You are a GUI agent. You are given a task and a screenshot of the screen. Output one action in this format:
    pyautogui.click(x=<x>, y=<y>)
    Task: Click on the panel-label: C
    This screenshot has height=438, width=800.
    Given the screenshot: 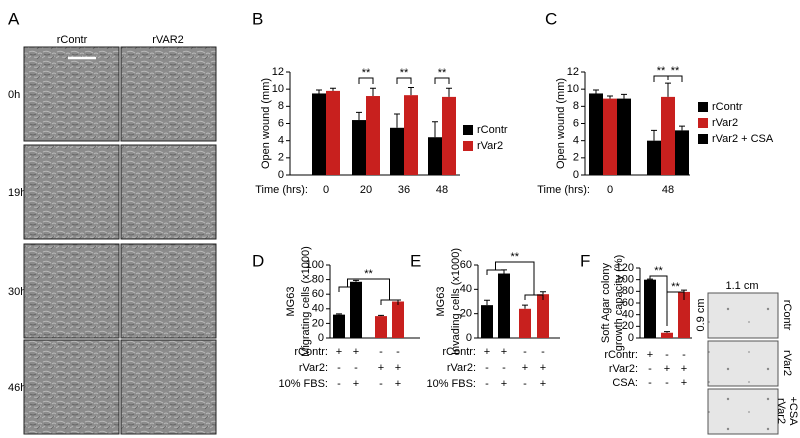 What is the action you would take?
    pyautogui.click(x=551, y=18)
    